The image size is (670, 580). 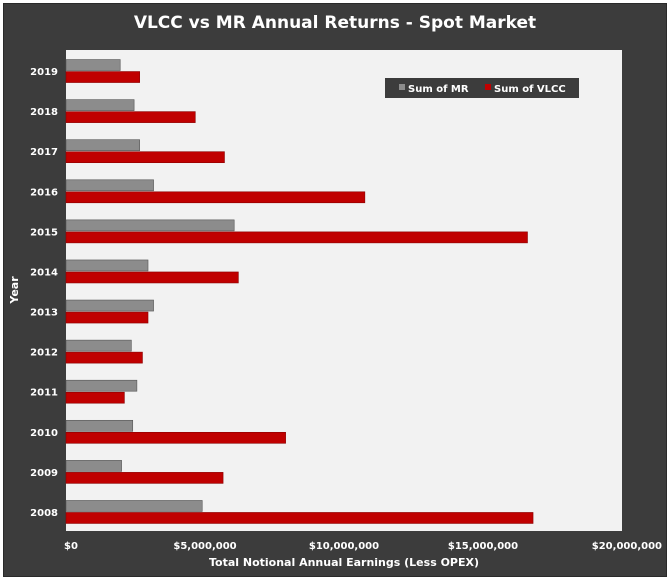 I want to click on legend: Sum of MR Sum of VLCC, so click(x=482, y=88).